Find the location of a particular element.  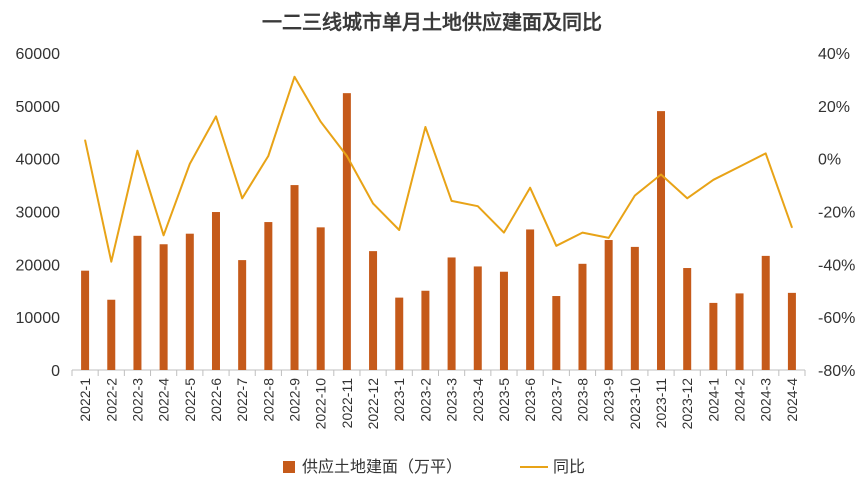

y-left-tick-label: 60000 is located at coordinates (38, 54).